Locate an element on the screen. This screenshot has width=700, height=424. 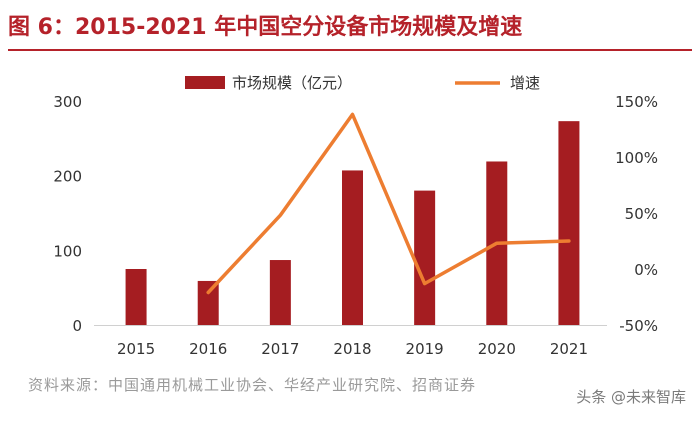
chart-title: 图 6：2015-2021 年中国空分设备市场规模及增速 is located at coordinates (265, 27).